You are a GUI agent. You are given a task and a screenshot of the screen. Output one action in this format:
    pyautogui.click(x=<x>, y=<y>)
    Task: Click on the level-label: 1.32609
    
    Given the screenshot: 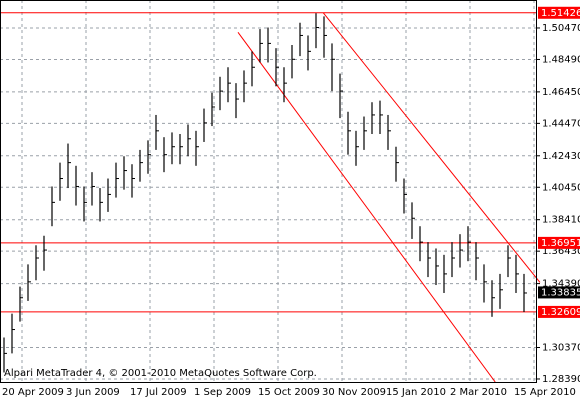 What is the action you would take?
    pyautogui.click(x=560, y=312)
    